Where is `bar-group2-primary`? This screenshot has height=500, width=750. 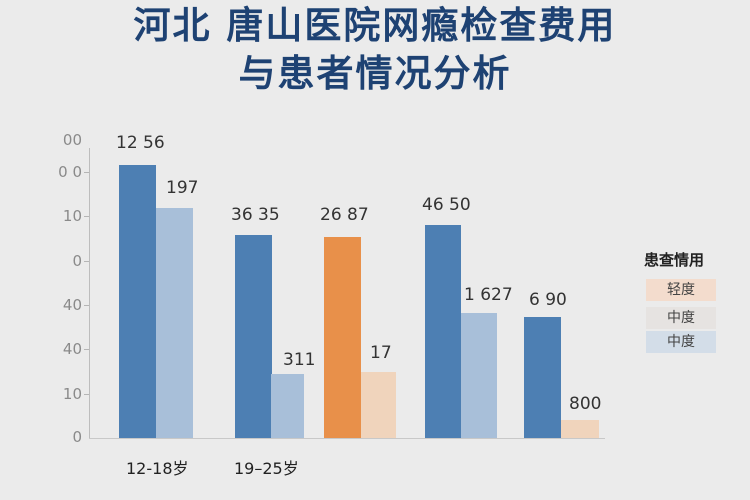 bar-group2-primary is located at coordinates (253, 336).